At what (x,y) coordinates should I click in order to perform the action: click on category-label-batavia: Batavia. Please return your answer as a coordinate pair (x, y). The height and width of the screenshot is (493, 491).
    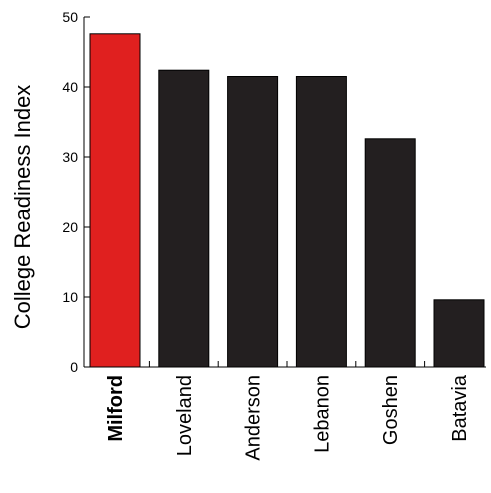
    Looking at the image, I should click on (460, 408).